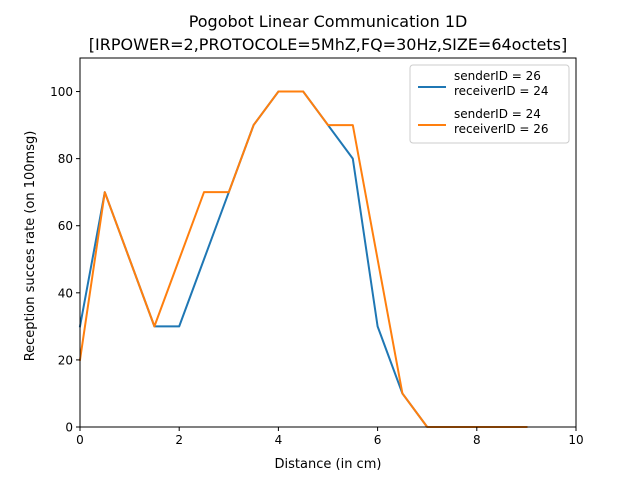  What do you see at coordinates (378, 440) in the screenshot?
I see `x-tick-label: 6` at bounding box center [378, 440].